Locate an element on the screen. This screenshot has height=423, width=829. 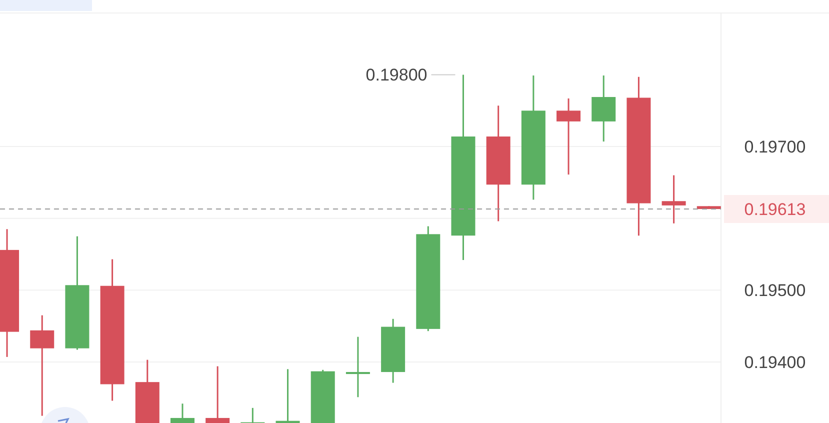
ref-line-label: 0.19613 is located at coordinates (775, 209).